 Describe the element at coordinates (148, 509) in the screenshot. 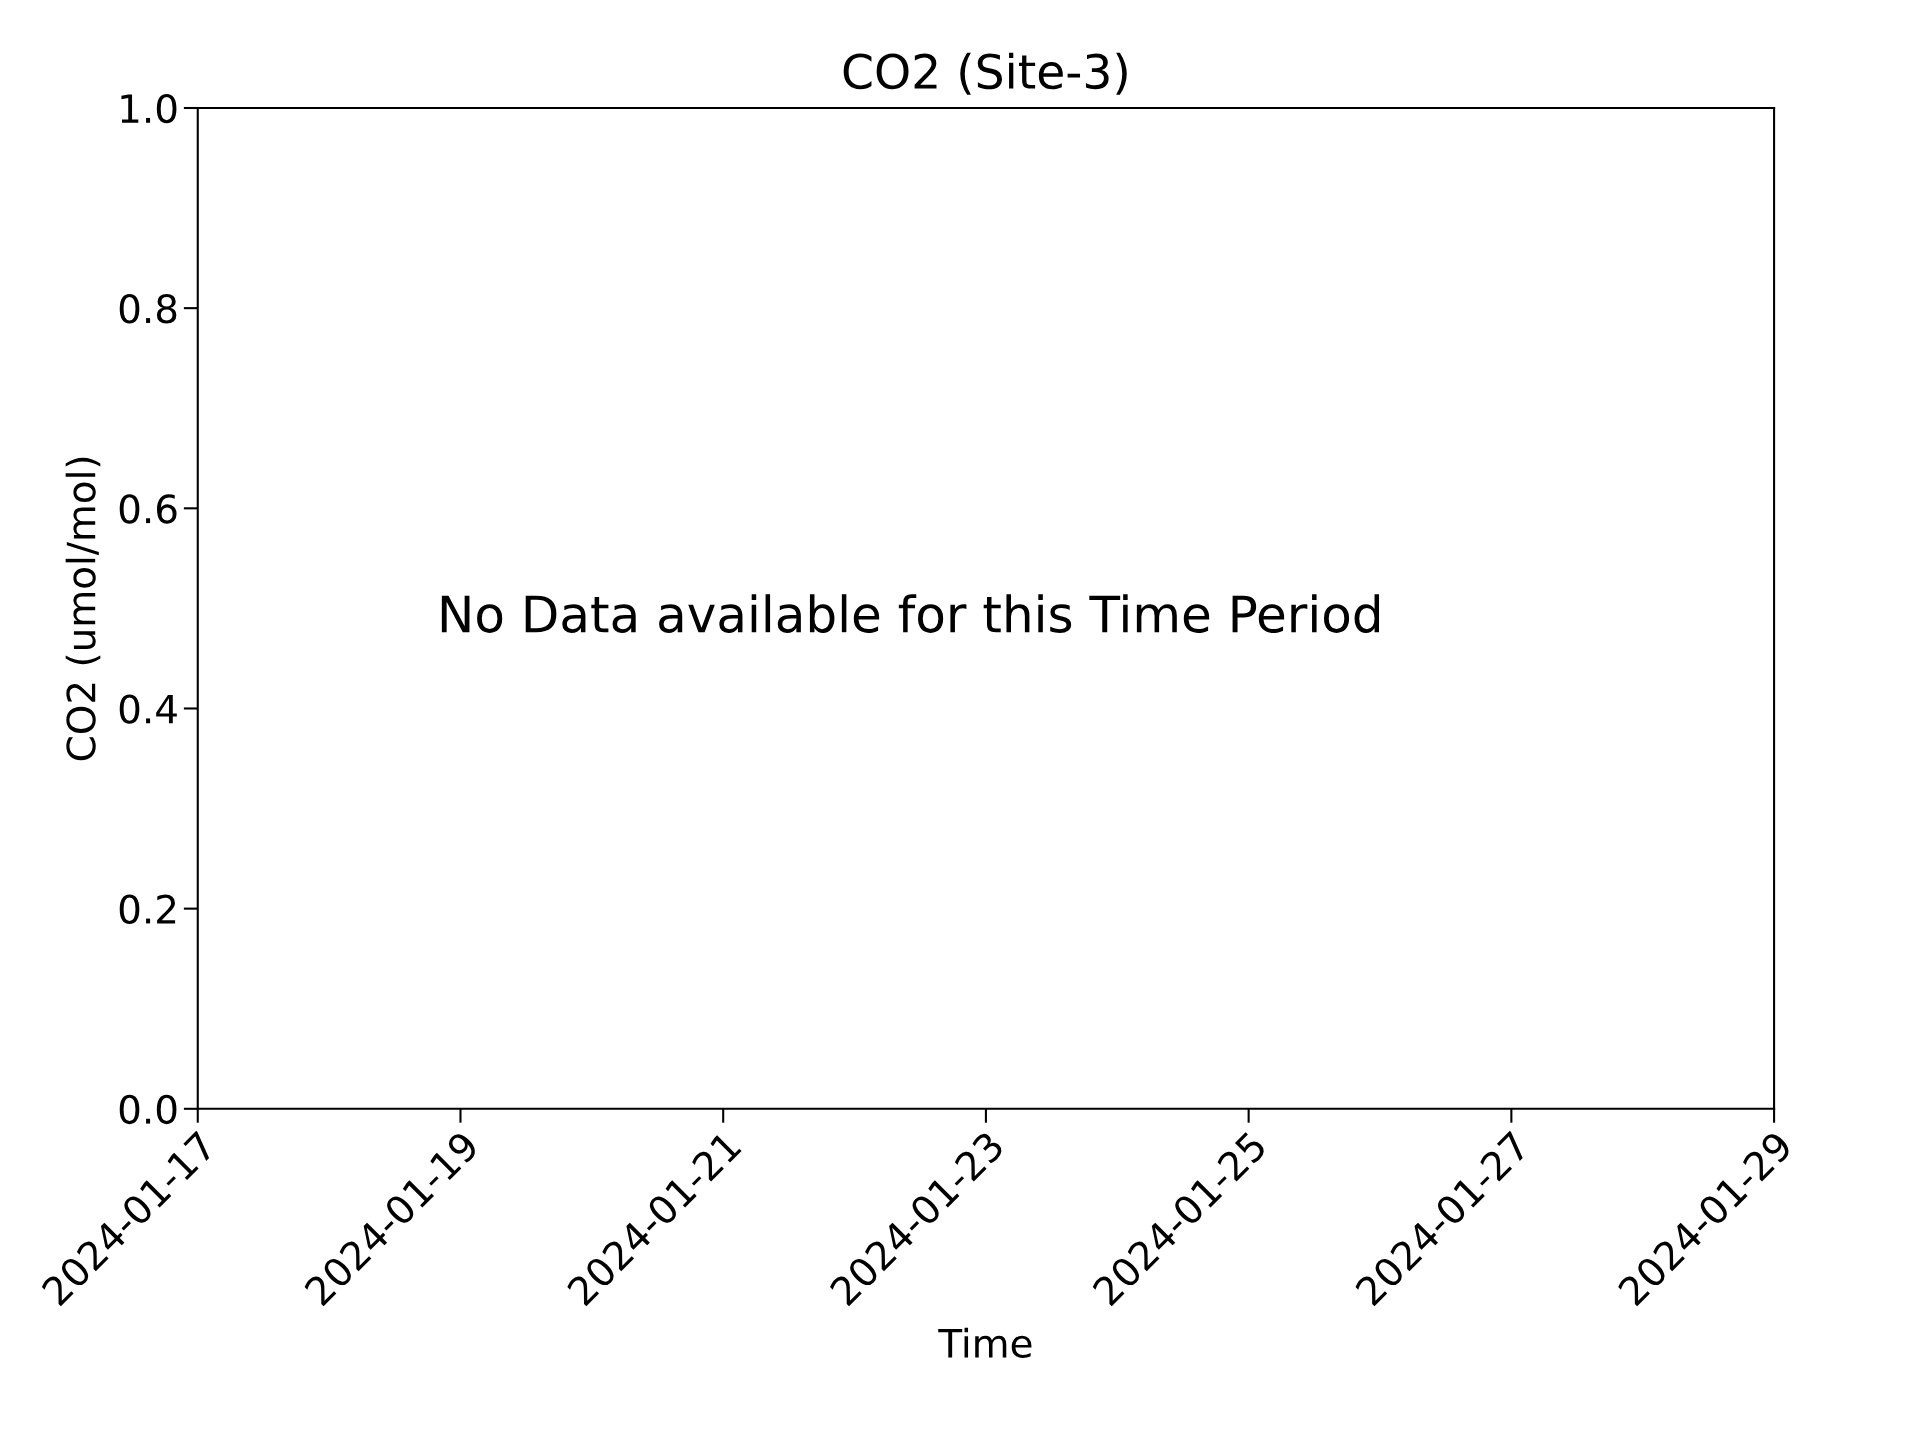

I see `y-tick-label: 0.6` at that location.